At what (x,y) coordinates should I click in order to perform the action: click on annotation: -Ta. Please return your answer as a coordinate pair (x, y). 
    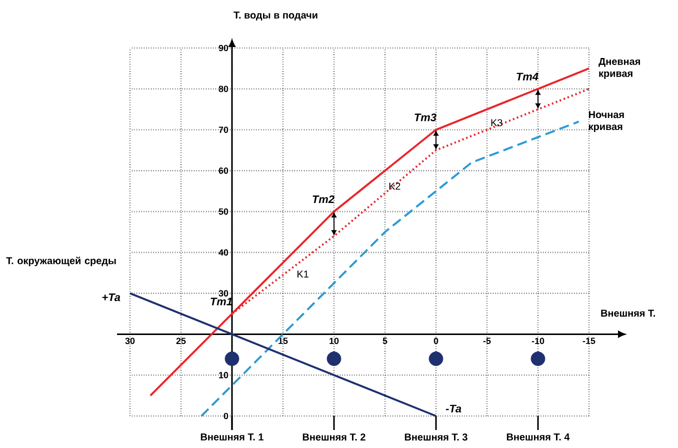
    Looking at the image, I should click on (454, 408).